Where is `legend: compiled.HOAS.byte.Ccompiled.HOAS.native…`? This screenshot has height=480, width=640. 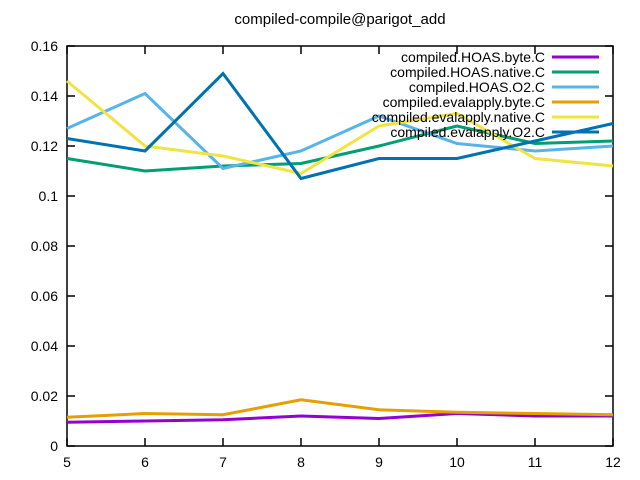 legend: compiled.HOAS.byte.Ccompiled.HOAS.native… is located at coordinates (485, 94).